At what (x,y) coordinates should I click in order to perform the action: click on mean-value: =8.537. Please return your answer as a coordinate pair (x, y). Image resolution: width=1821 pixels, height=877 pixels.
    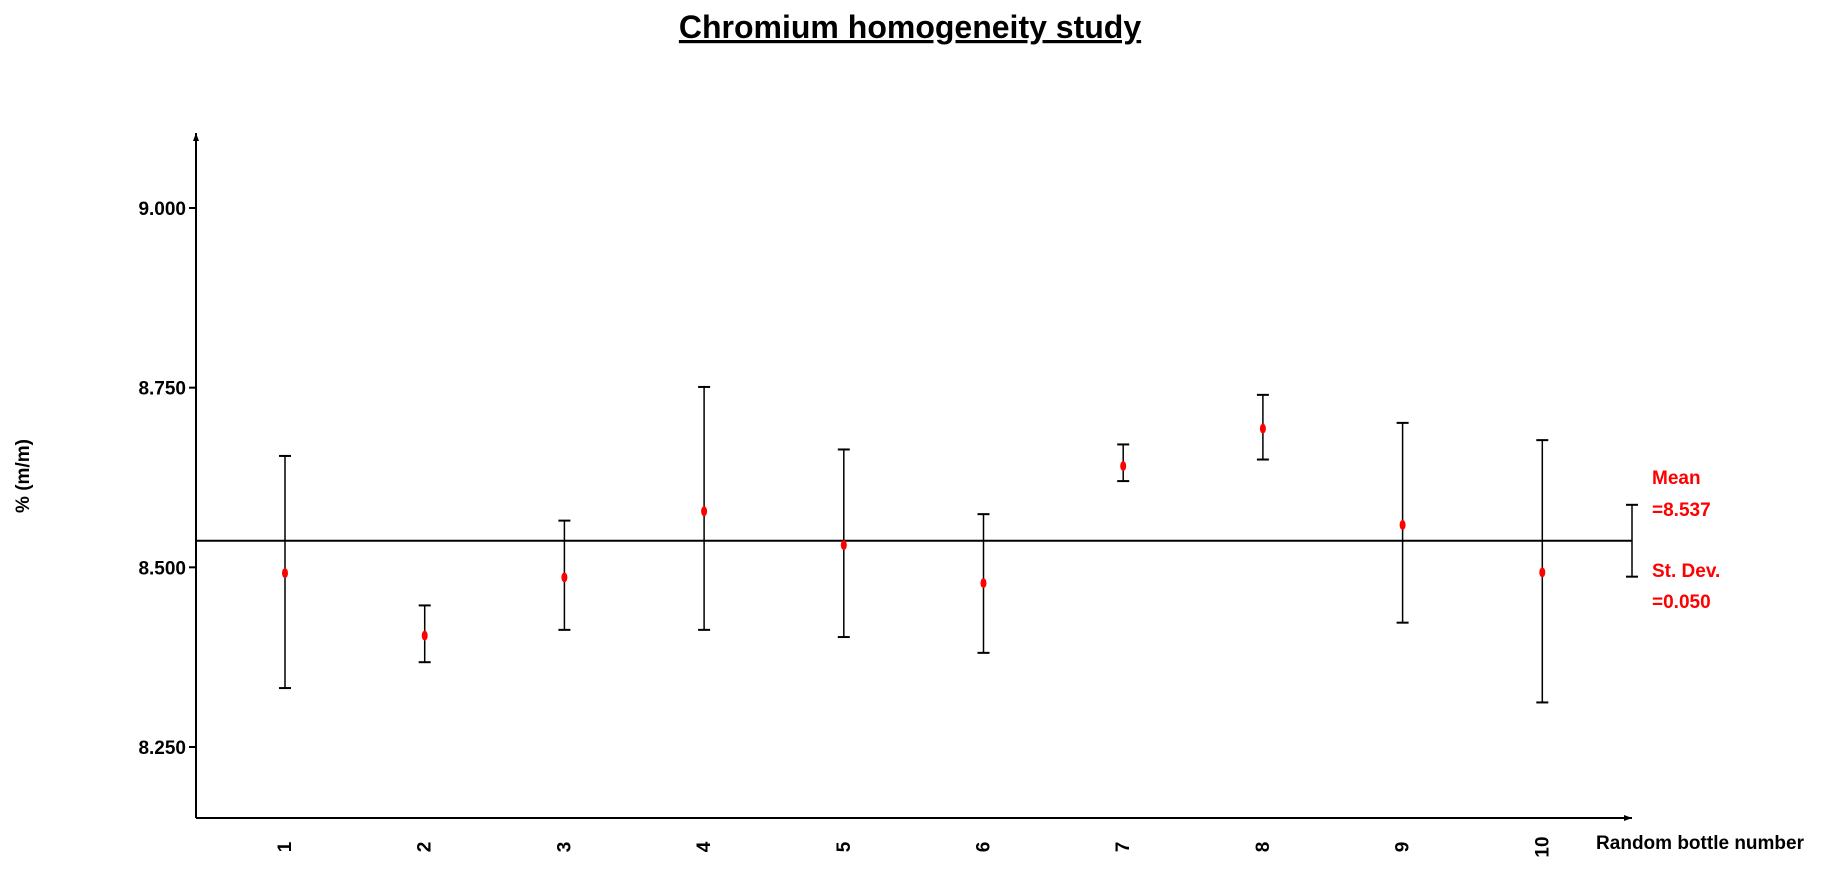
    Looking at the image, I should click on (1681, 510).